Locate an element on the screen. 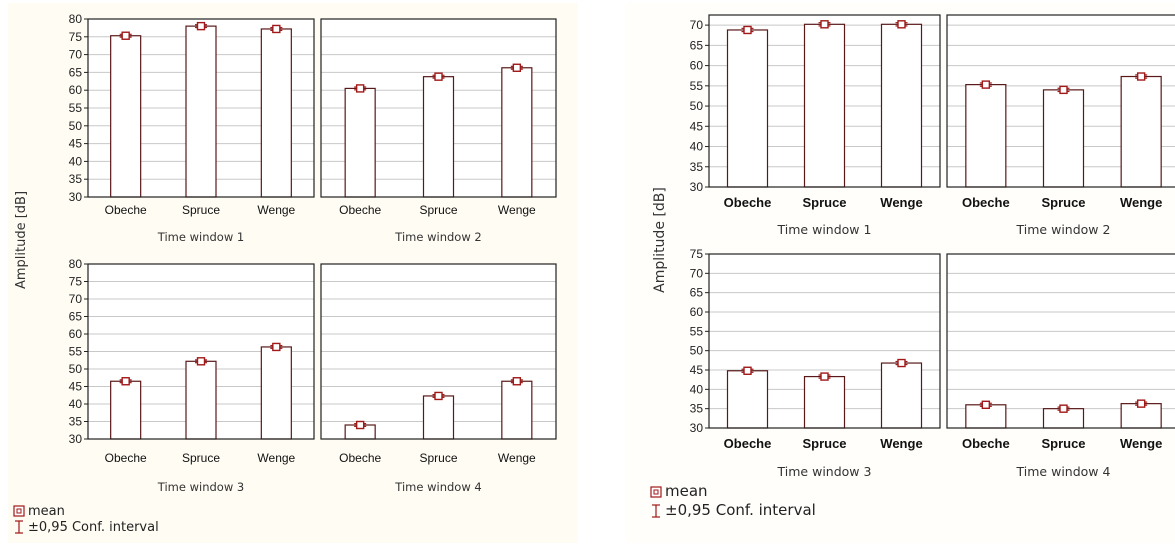 This screenshot has height=545, width=1175. y-tick-label: 80 is located at coordinates (76, 19).